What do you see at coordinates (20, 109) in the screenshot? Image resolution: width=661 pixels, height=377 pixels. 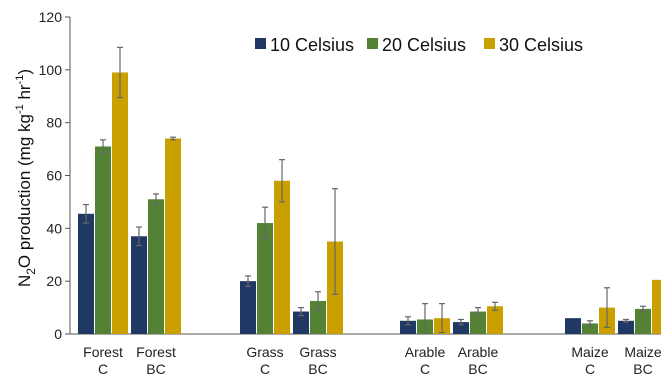 I see `y-label-sup1: -1` at bounding box center [20, 109].